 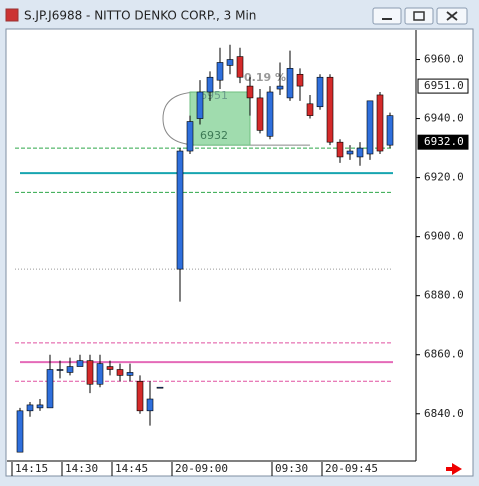 I want to click on x-tick-label: 20-09:00, so click(x=201, y=468).